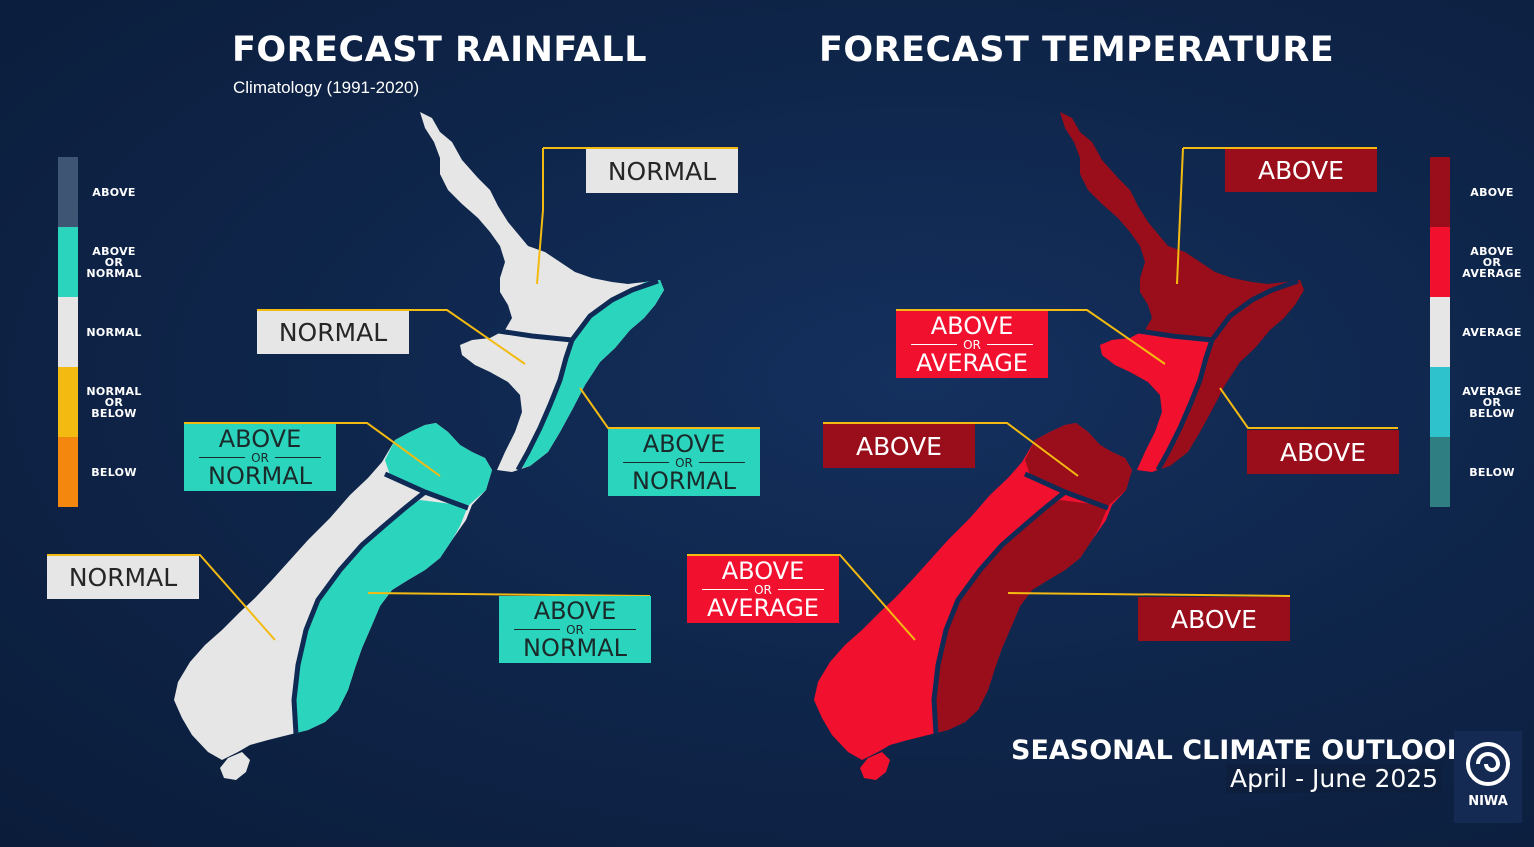 The image size is (1534, 847). Describe the element at coordinates (333, 332) in the screenshot. I see `rainfall-label-north-west: NORMAL` at that location.